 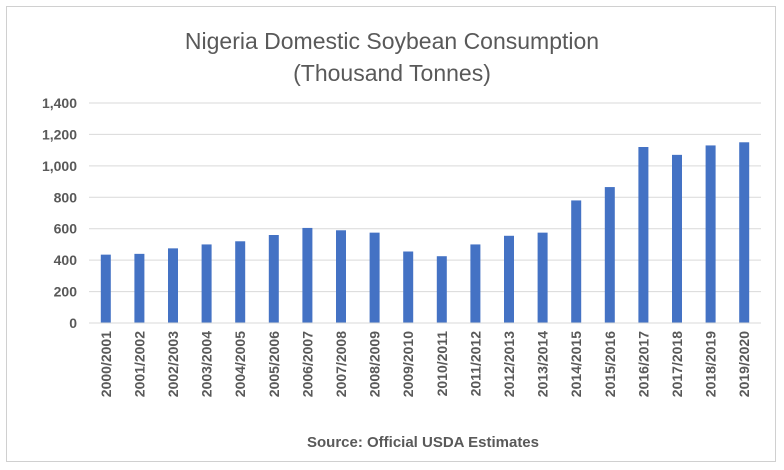 What do you see at coordinates (475, 364) in the screenshot?
I see `x-category-label: 2011/2012` at bounding box center [475, 364].